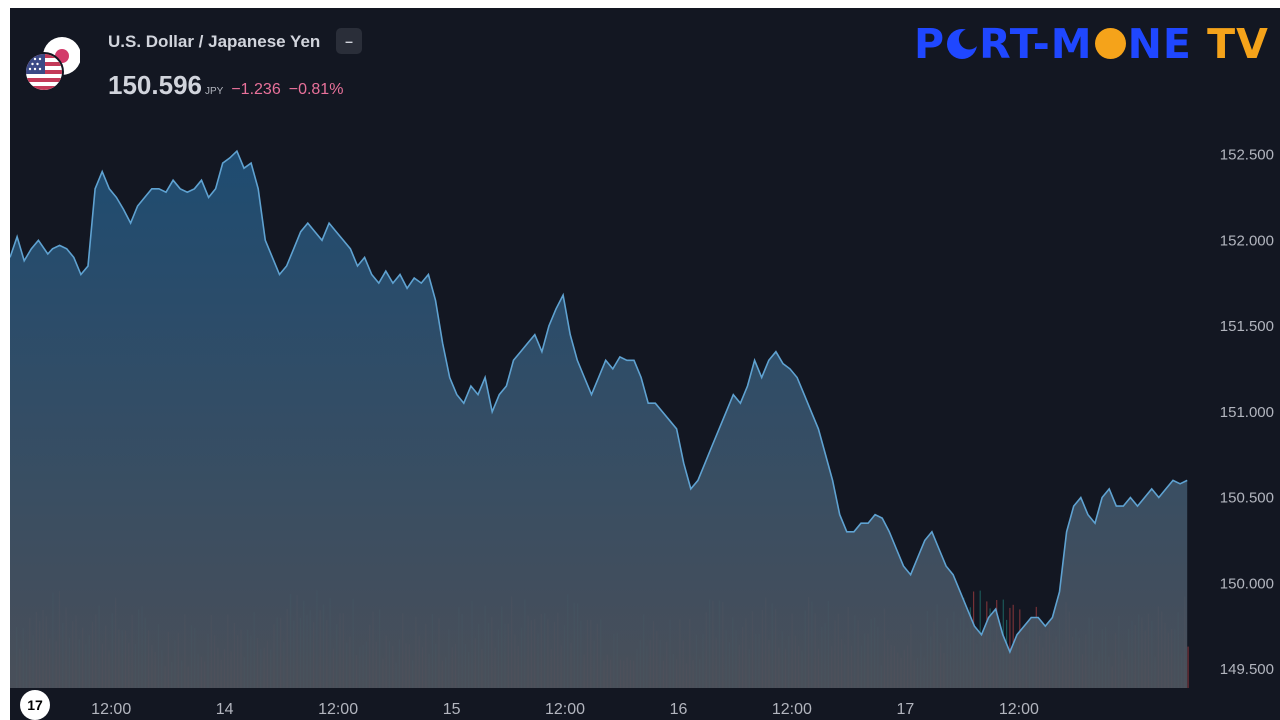 This screenshot has width=1280, height=720. I want to click on y-tick-label: 152.500, so click(1247, 155).